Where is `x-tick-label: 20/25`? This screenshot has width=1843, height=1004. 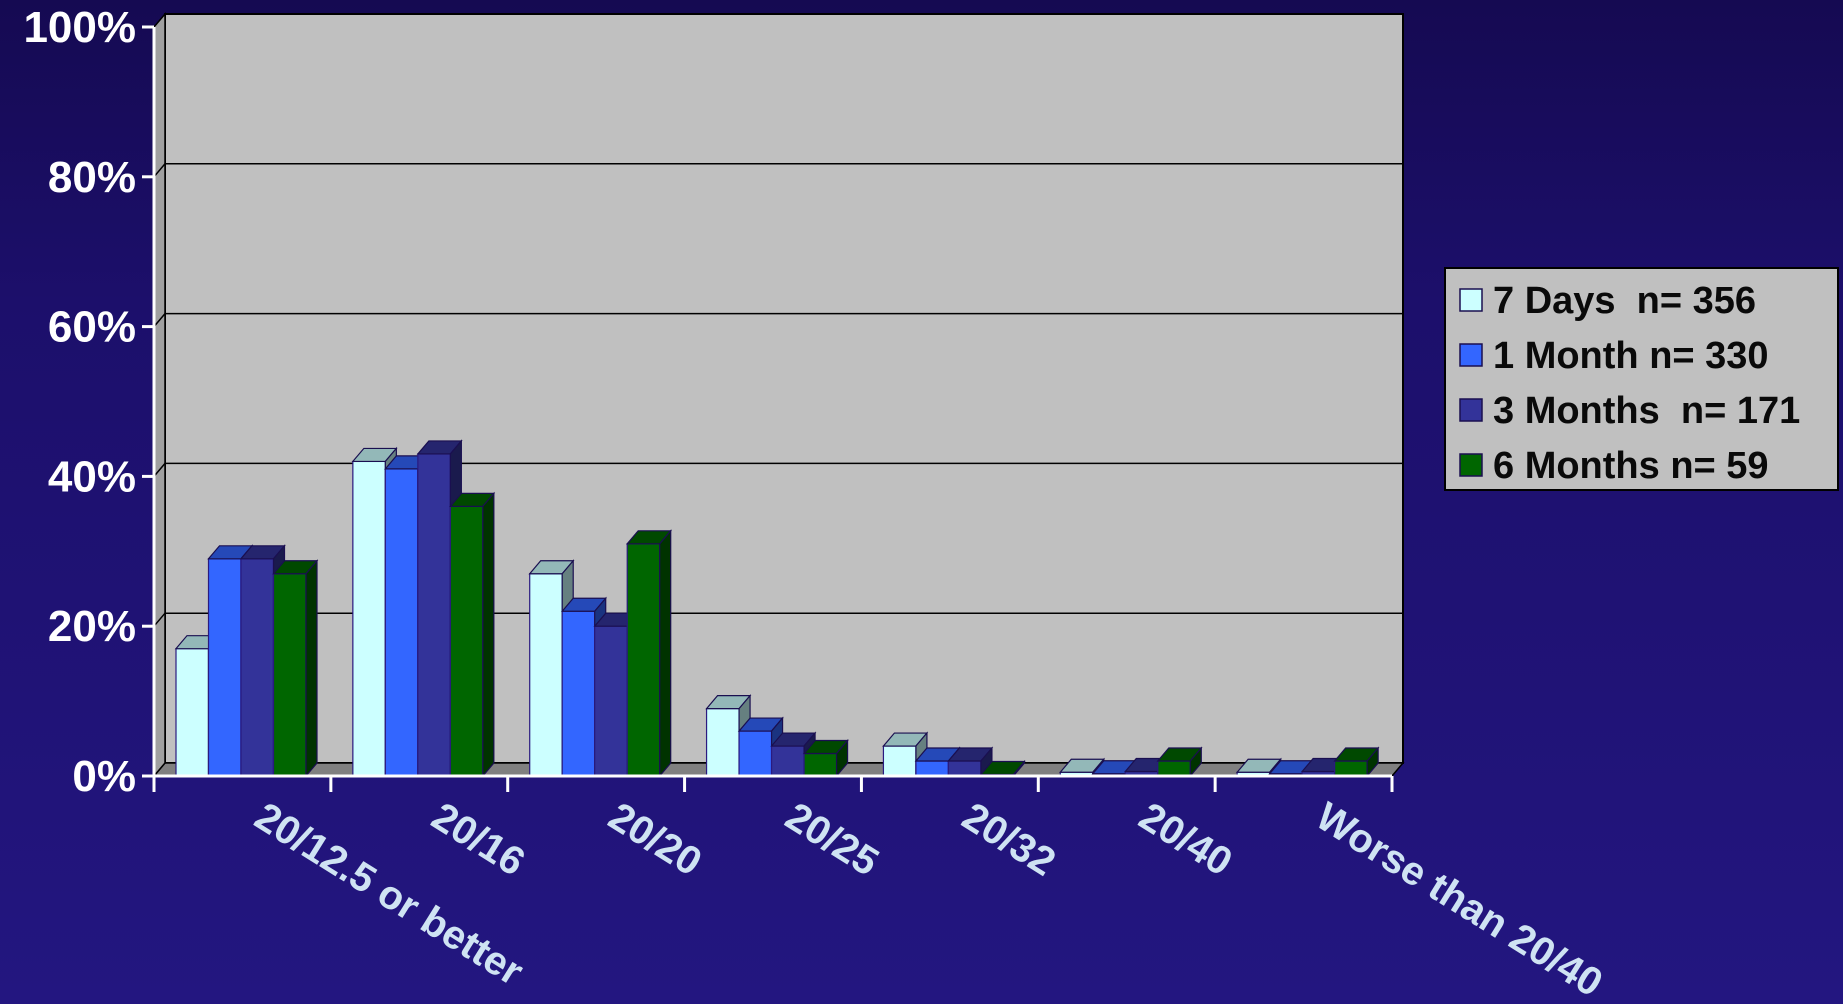
x-tick-label: 20/25 is located at coordinates (832, 839).